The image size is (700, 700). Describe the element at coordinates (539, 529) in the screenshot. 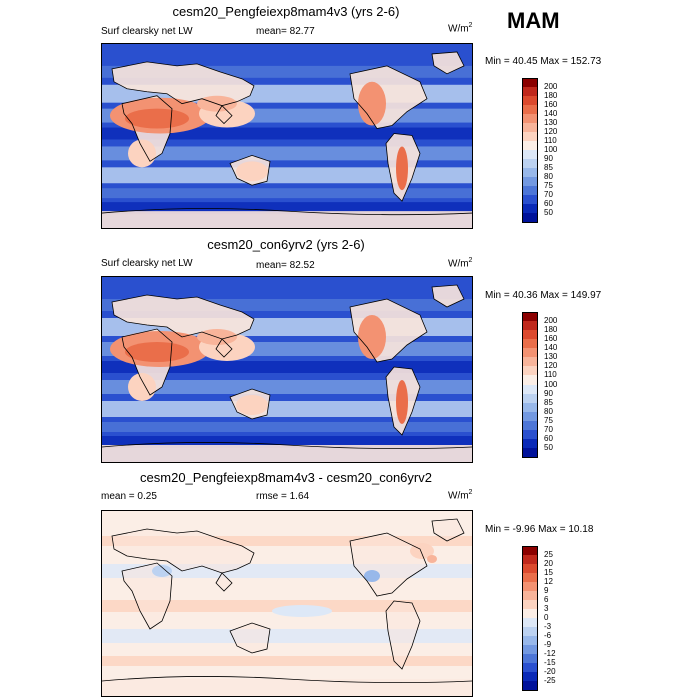

I see `panel-3-minmax: Min = -9.96 Max = 10.18` at that location.